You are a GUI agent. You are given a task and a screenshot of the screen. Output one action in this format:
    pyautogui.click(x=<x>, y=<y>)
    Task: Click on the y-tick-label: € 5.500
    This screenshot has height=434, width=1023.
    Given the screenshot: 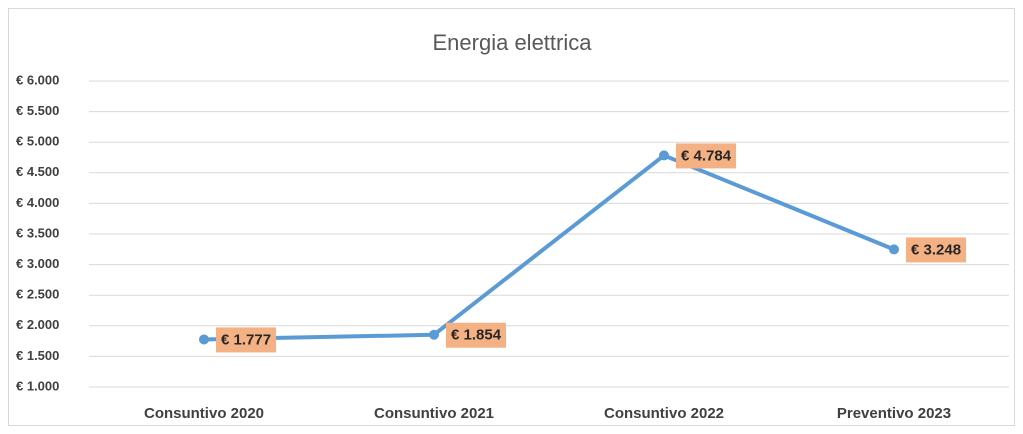 What is the action you would take?
    pyautogui.click(x=37, y=110)
    